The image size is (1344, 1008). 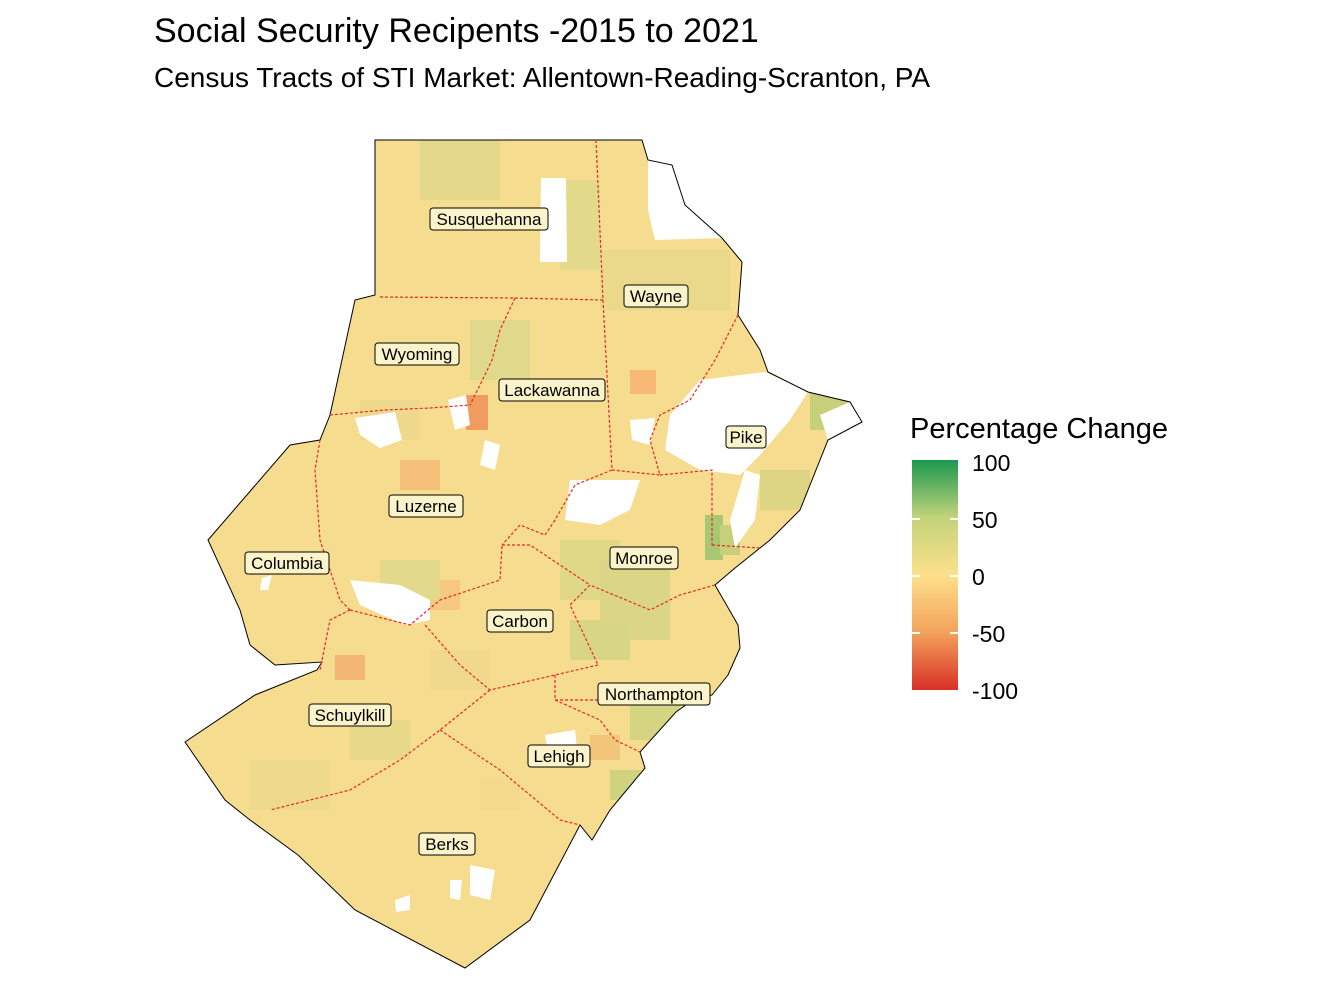 I want to click on svg-text: Luzerne, so click(x=425, y=506).